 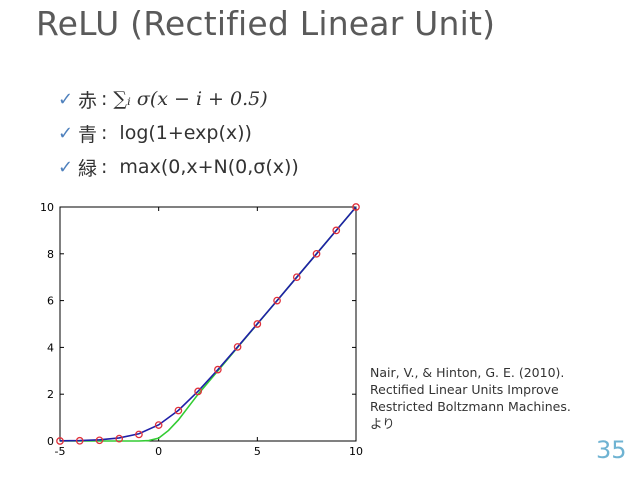 What do you see at coordinates (464, 389) in the screenshot?
I see `citation-line: Rectified Linear Units Improve` at bounding box center [464, 389].